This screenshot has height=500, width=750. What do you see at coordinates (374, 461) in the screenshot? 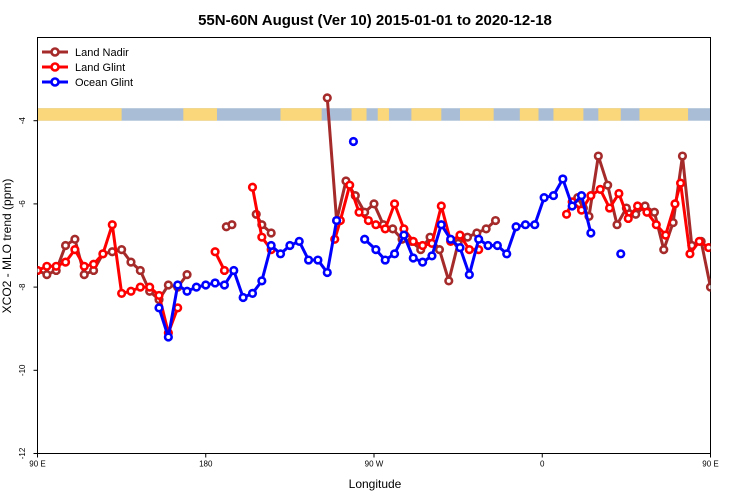
I see `x-axis: 90 E 180 90 W 0 90 E` at bounding box center [374, 461].